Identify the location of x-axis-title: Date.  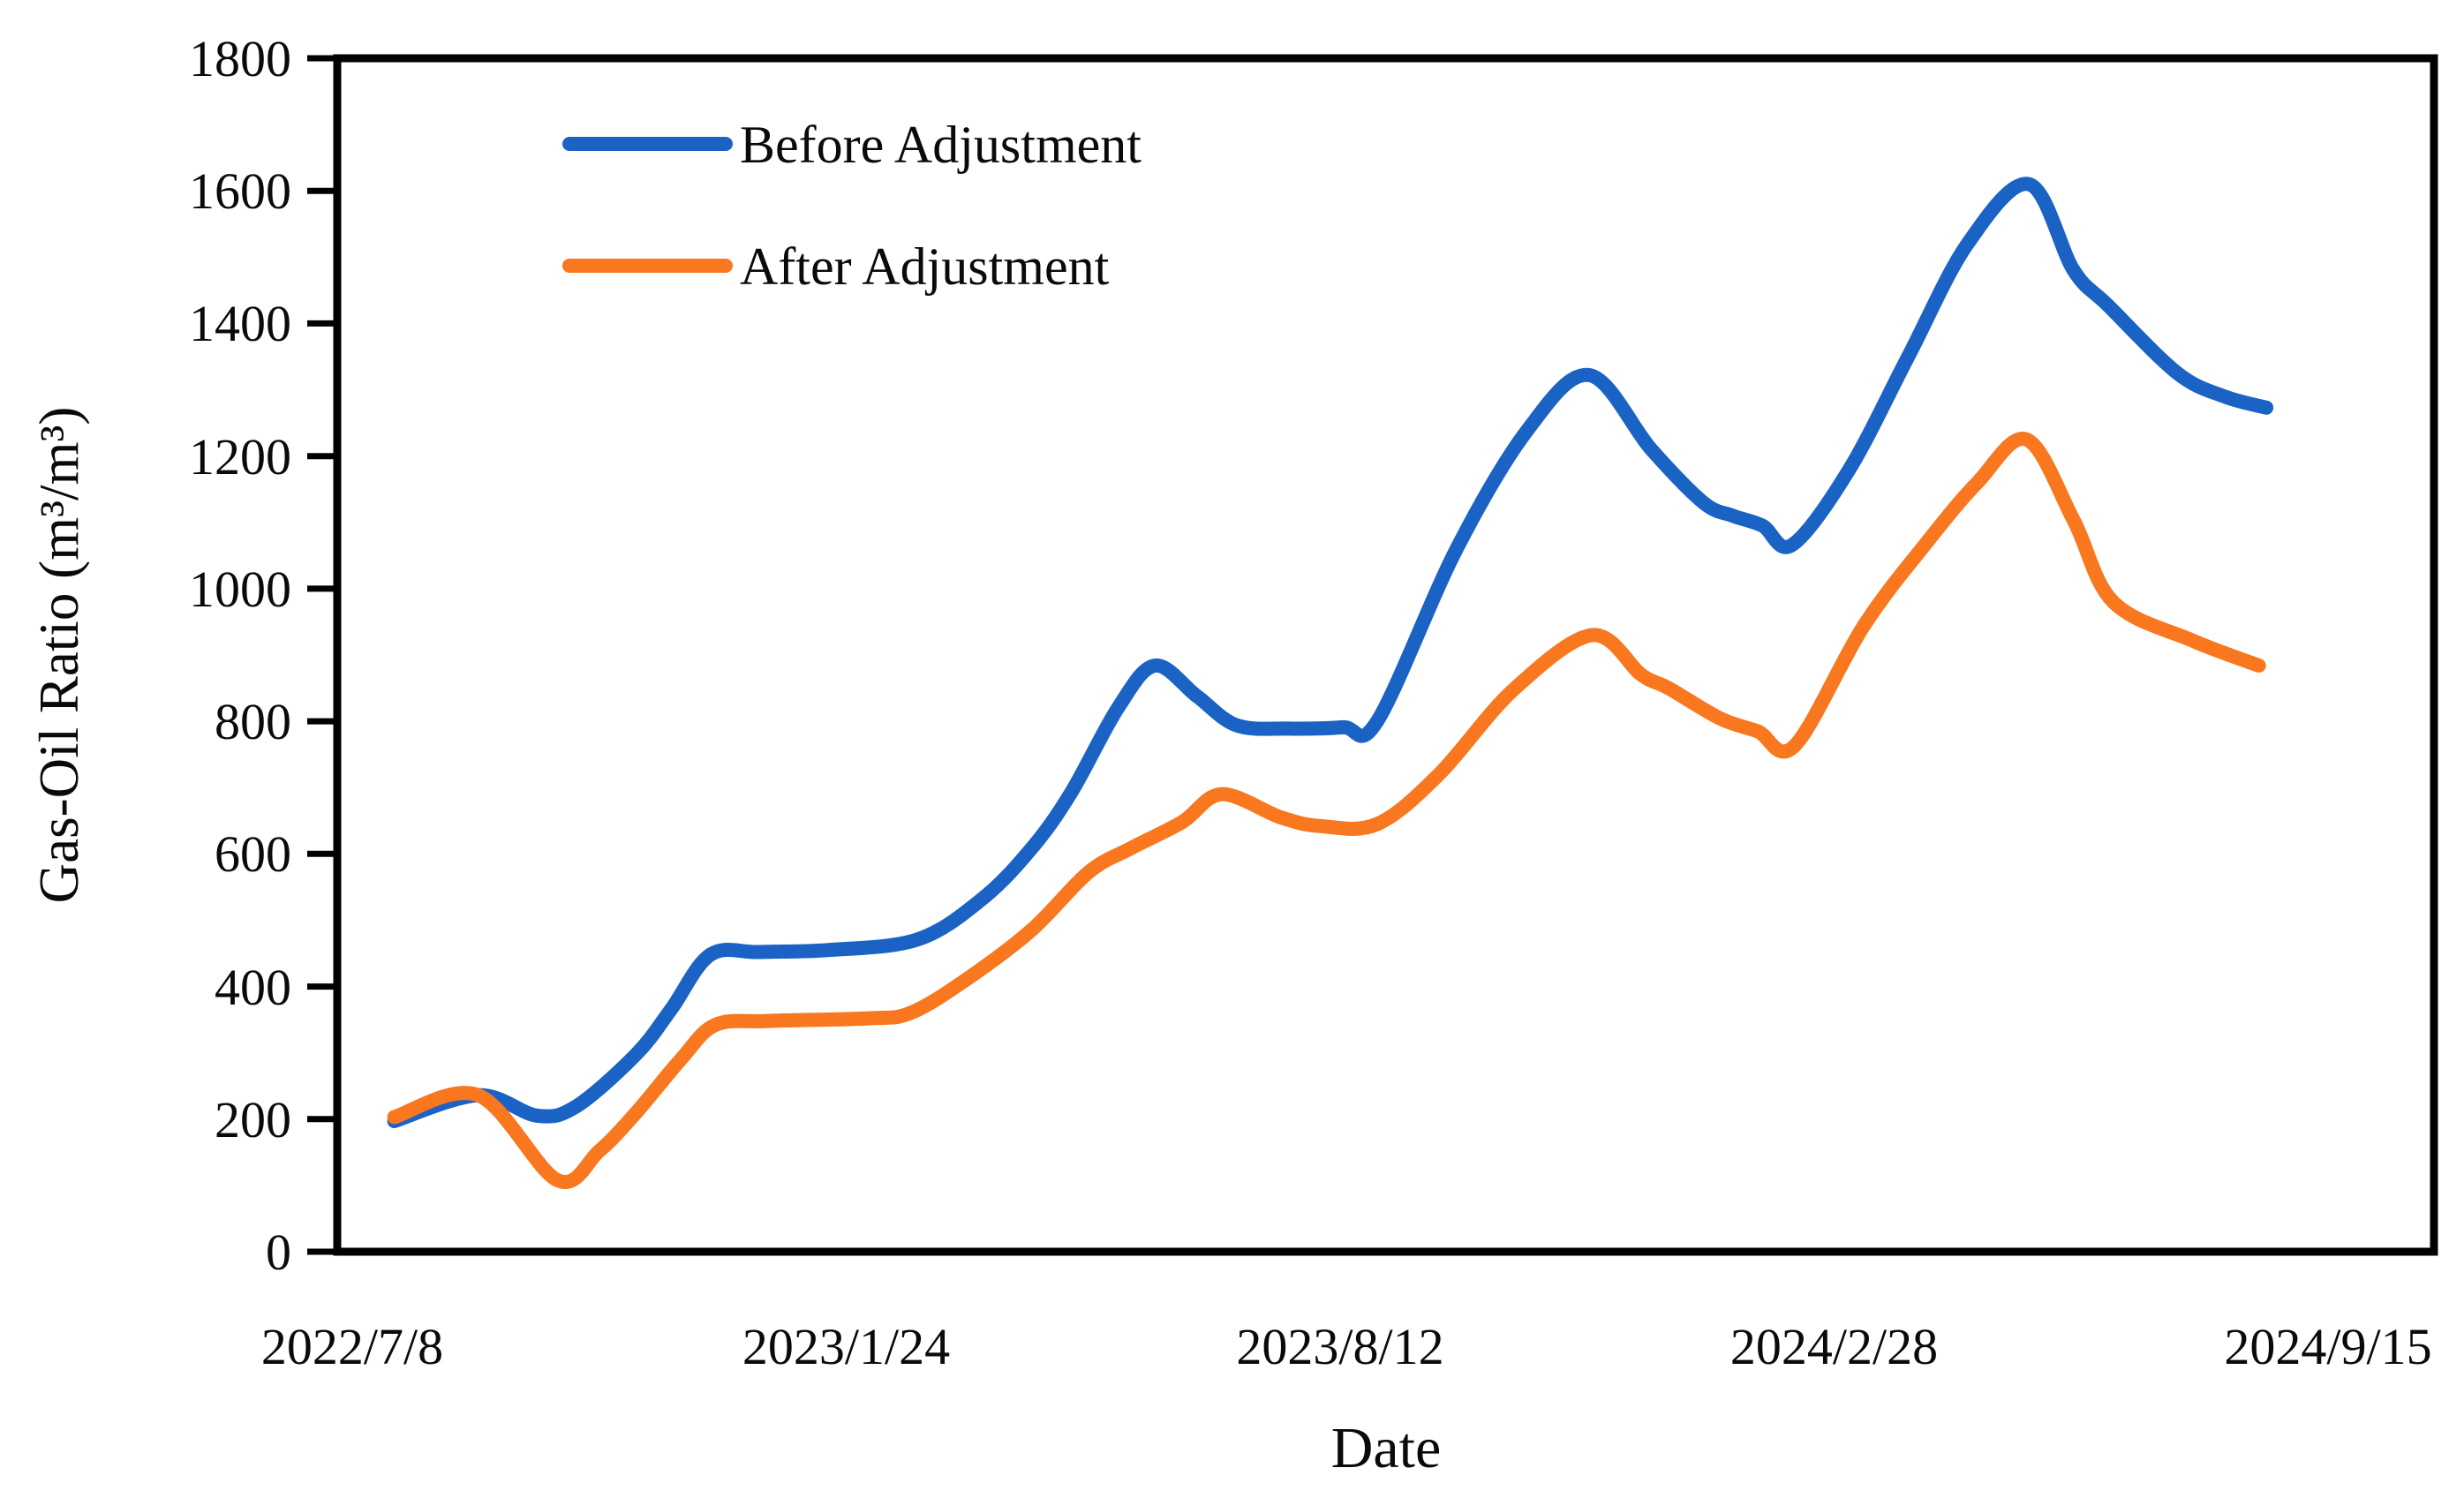
(1386, 1448).